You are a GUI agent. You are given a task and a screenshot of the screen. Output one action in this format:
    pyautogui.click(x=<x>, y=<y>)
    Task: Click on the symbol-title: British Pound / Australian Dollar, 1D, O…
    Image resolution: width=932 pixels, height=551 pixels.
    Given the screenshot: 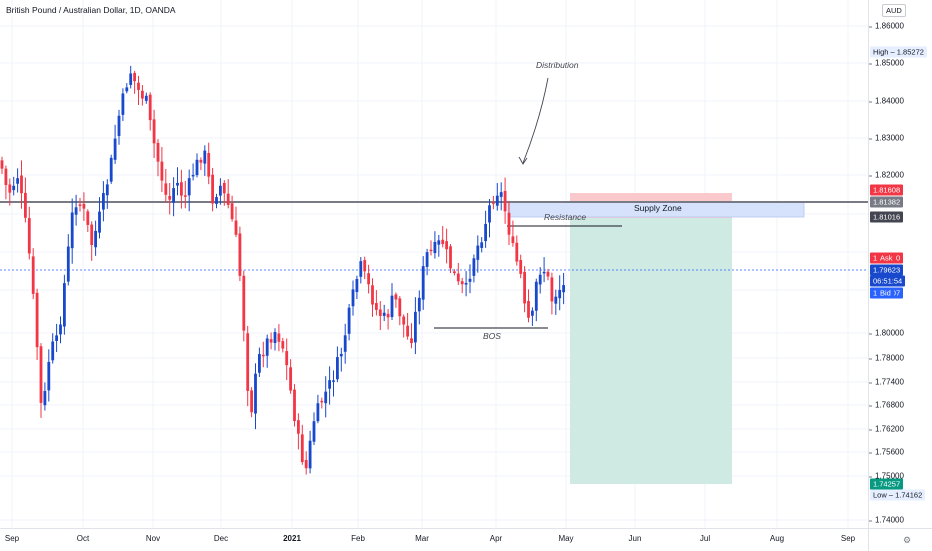 What is the action you would take?
    pyautogui.click(x=91, y=10)
    